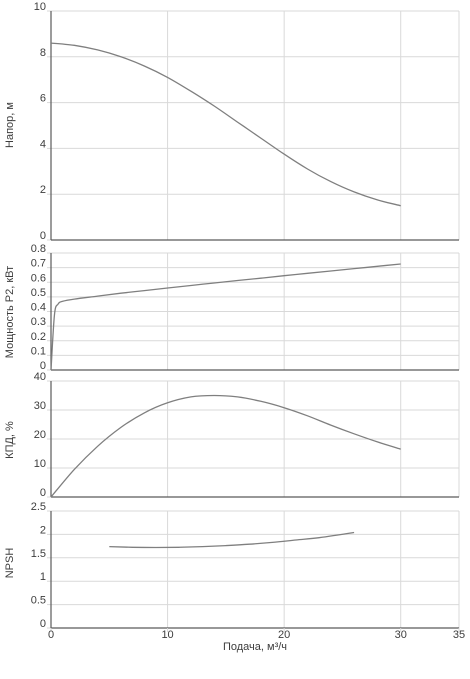 Image resolution: width=470 pixels, height=679 pixels. What do you see at coordinates (43, 53) in the screenshot?
I see `y-tick-label: 8` at bounding box center [43, 53].